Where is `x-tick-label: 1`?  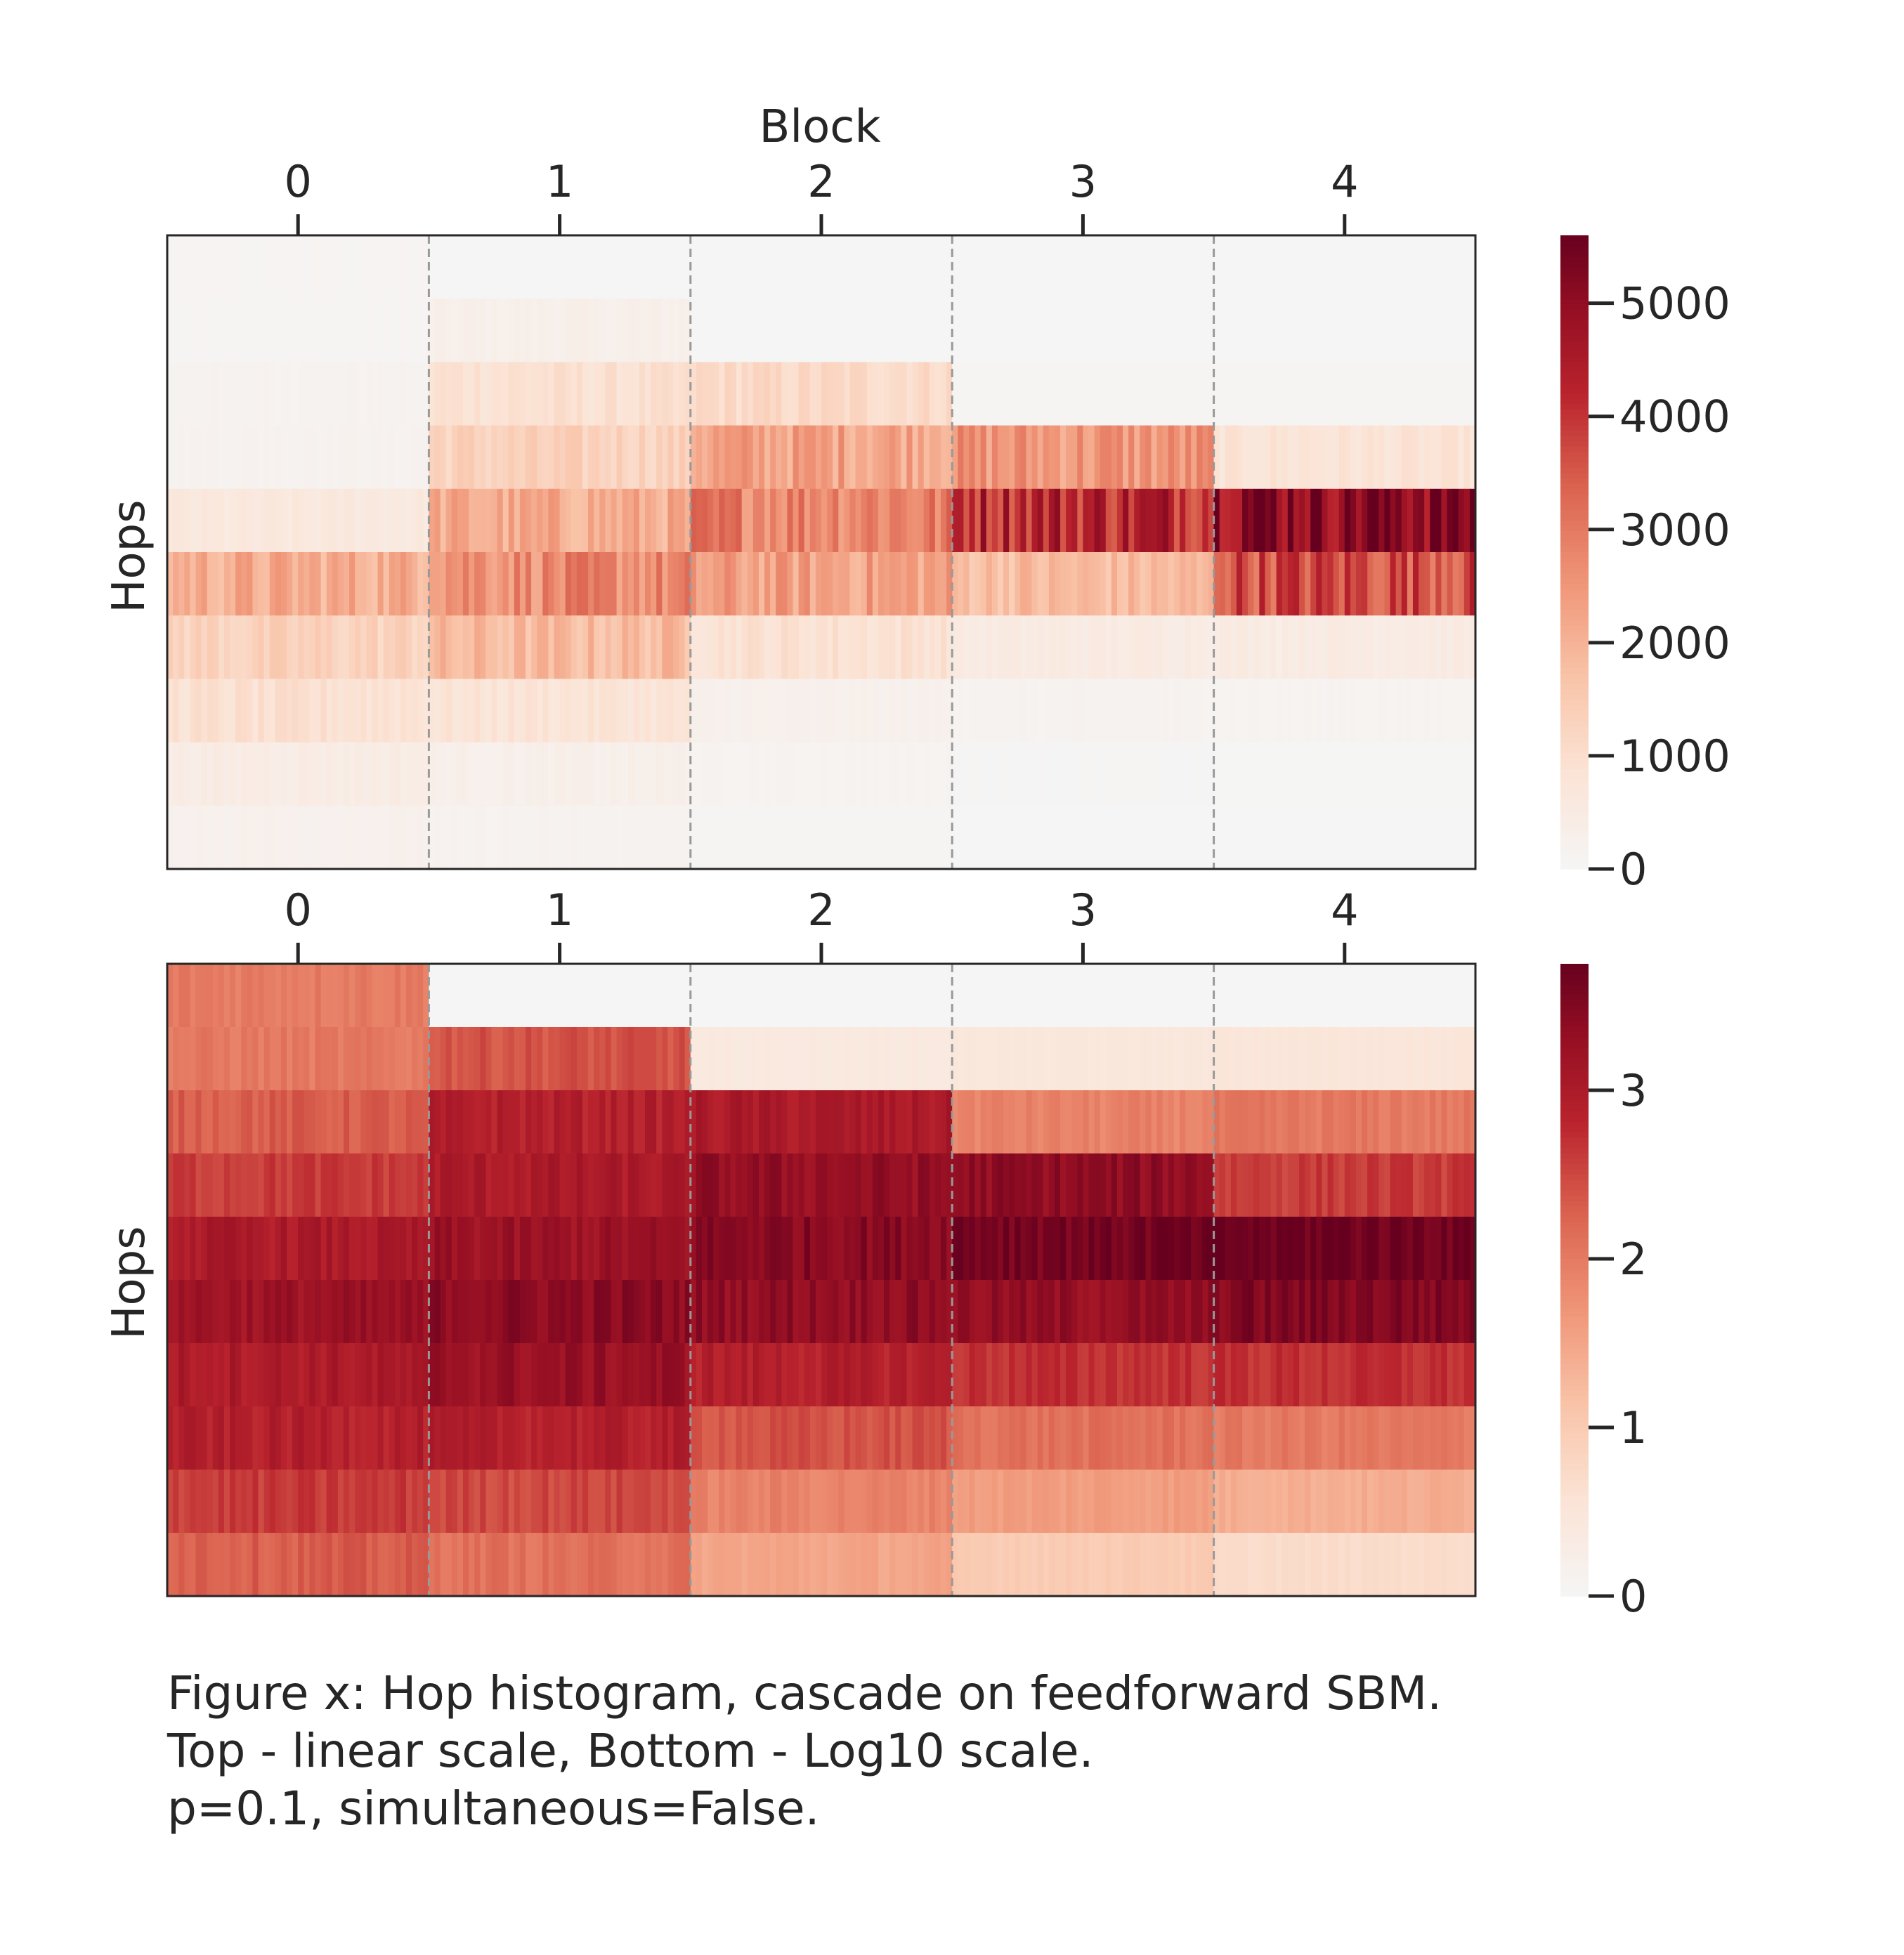
x-tick-label: 1 is located at coordinates (559, 181).